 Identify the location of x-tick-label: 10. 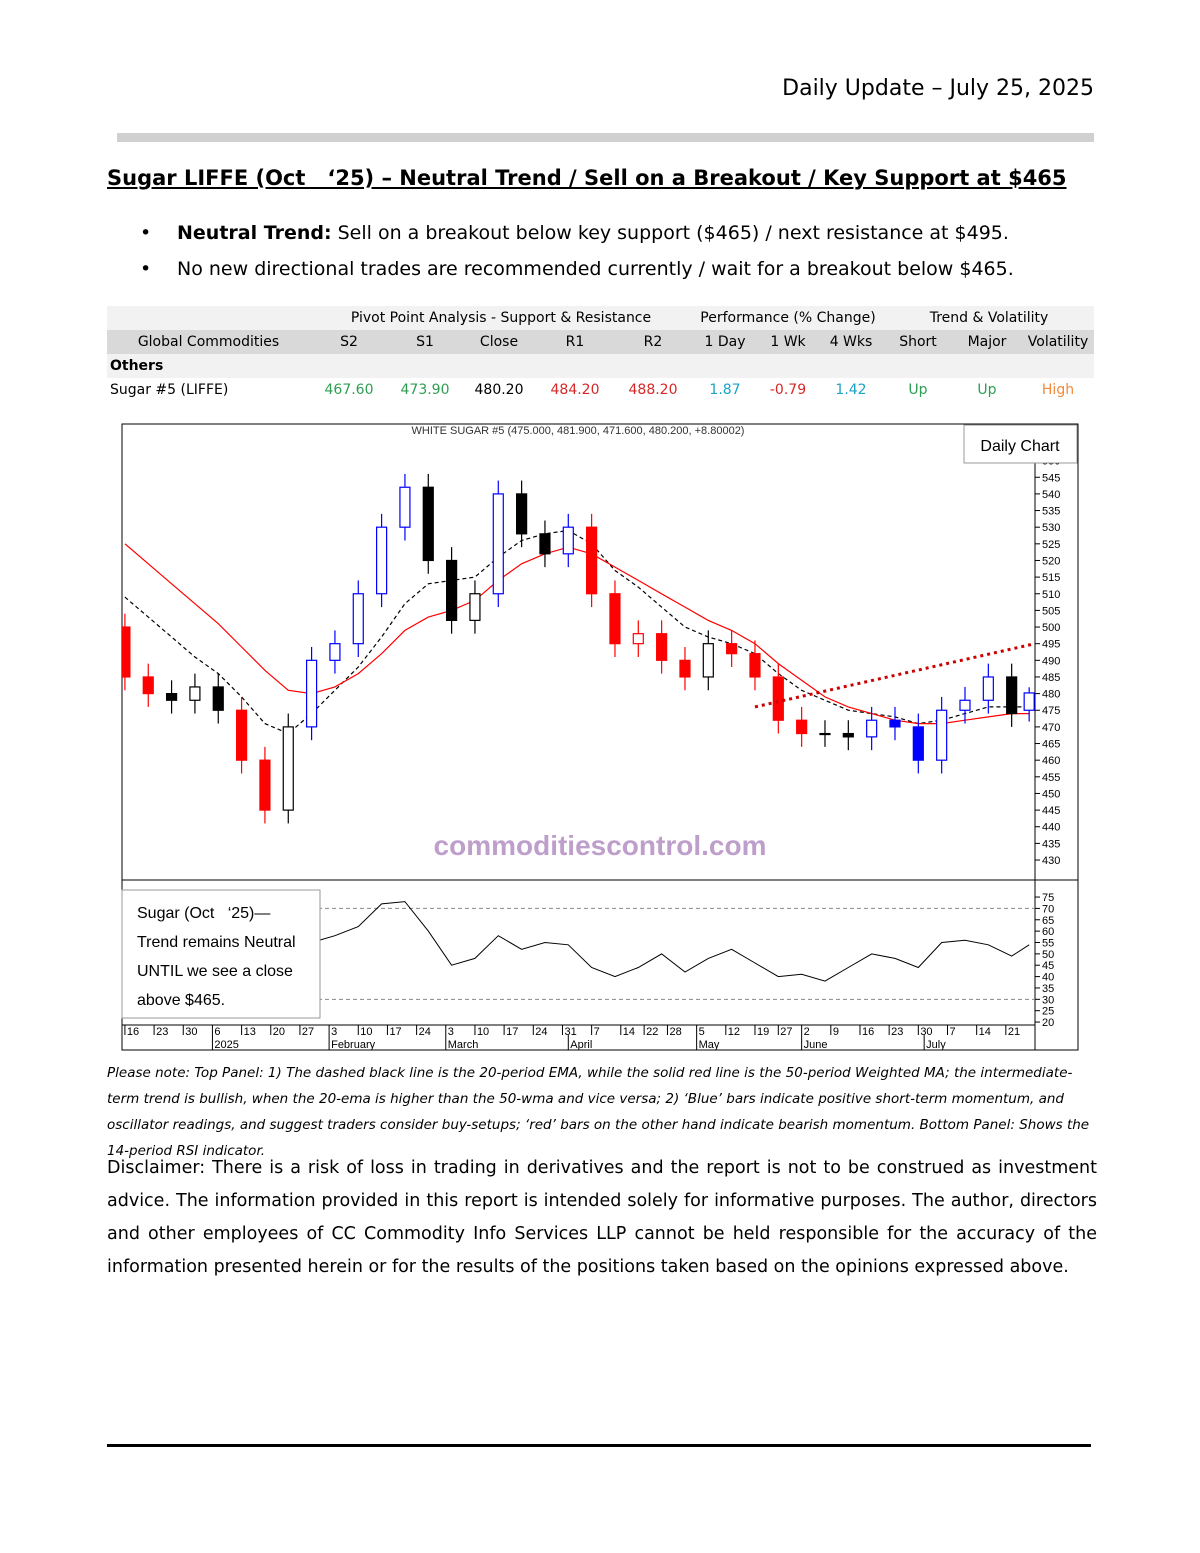
(366, 1032).